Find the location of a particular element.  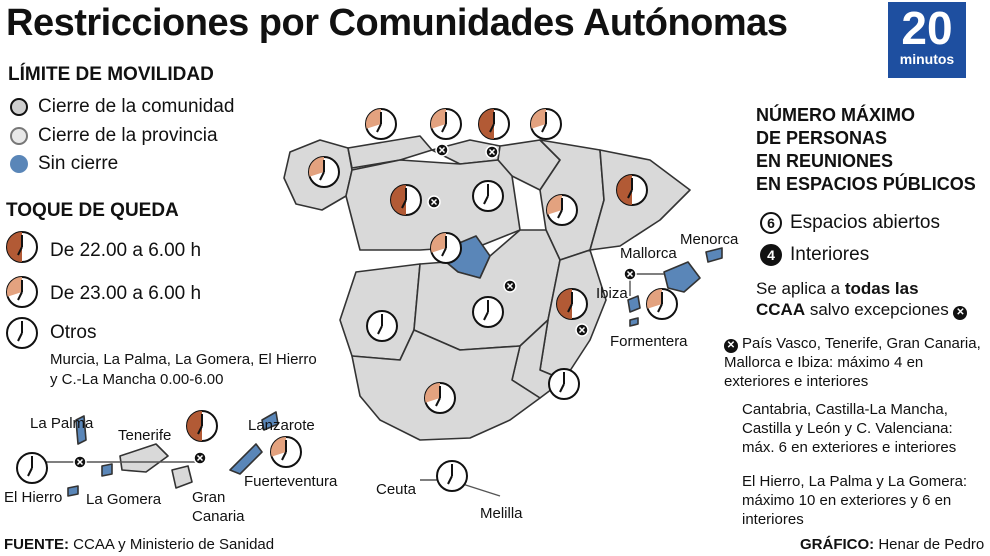

fuente-label: FUENTE: is located at coordinates (36, 544).